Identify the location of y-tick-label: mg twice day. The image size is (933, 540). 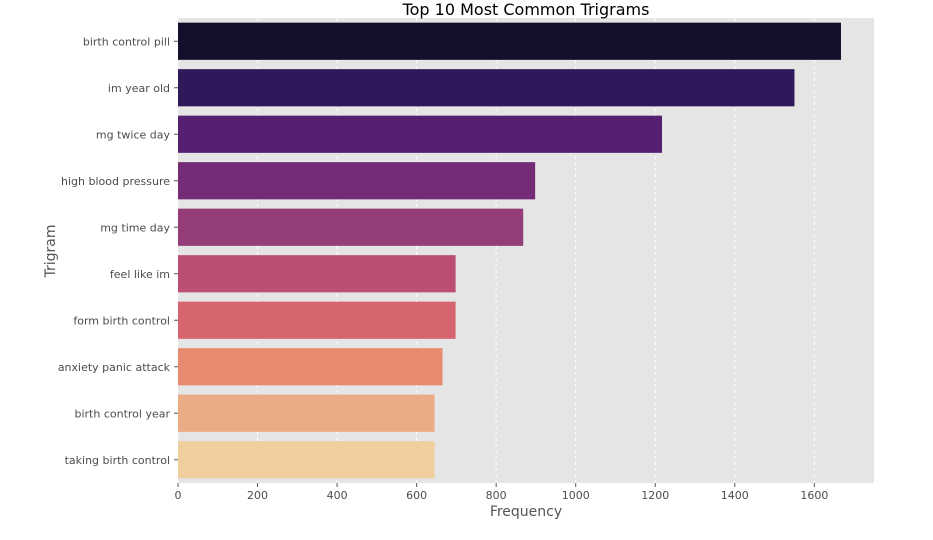
(133, 134).